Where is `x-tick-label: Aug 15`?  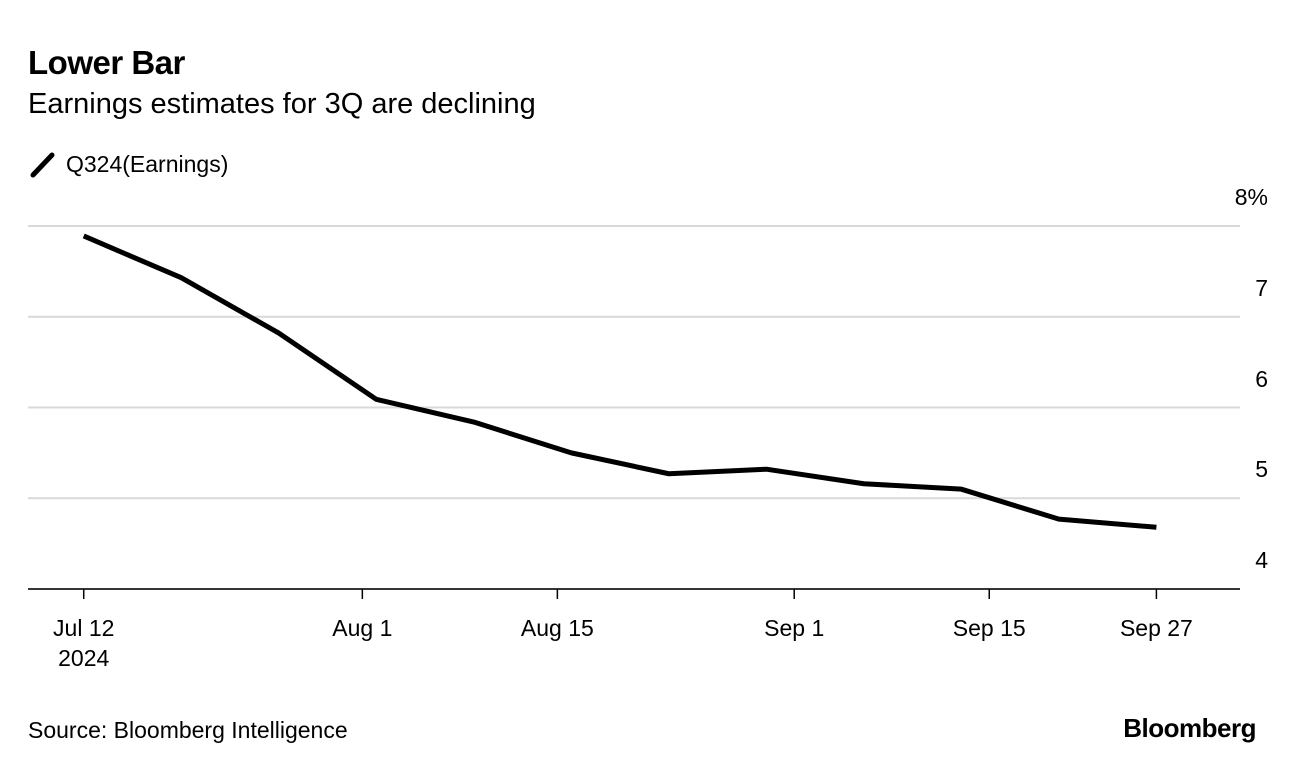
x-tick-label: Aug 15 is located at coordinates (557, 628).